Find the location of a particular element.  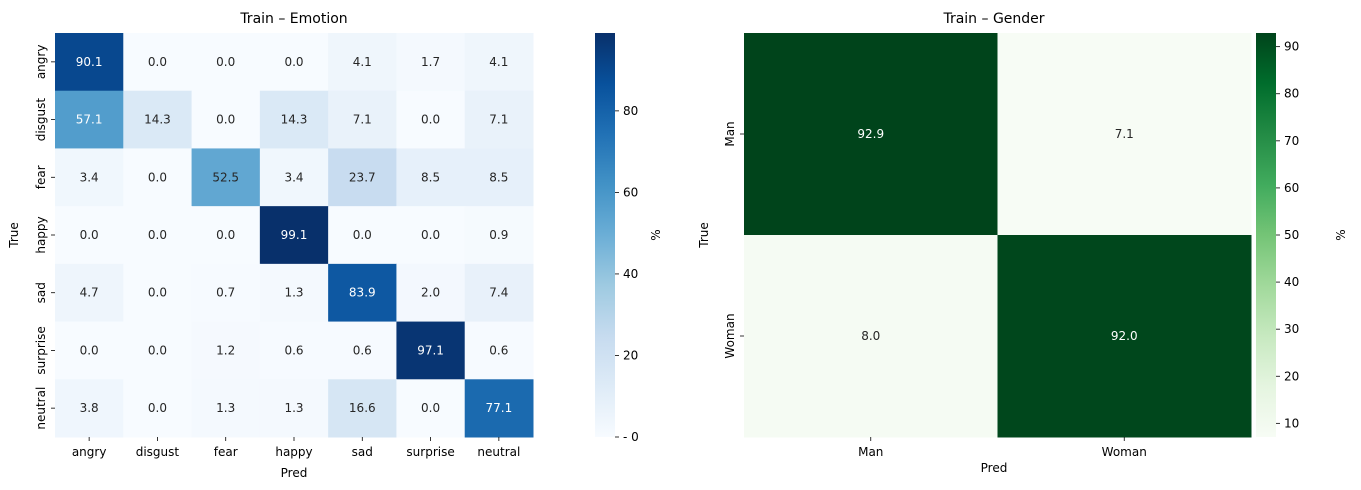

emotion-y-axis-label: True is located at coordinates (14, 235).